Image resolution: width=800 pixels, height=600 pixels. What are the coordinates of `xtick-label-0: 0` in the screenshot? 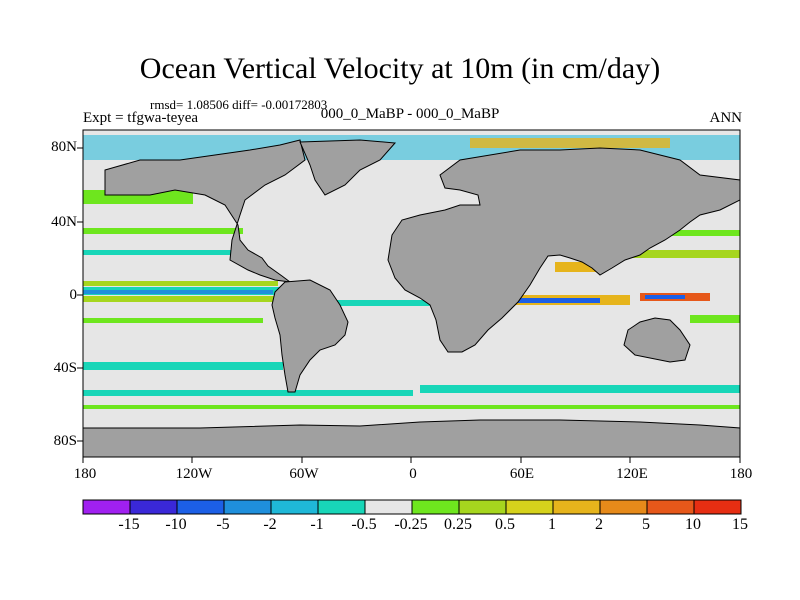 It's located at (413, 474).